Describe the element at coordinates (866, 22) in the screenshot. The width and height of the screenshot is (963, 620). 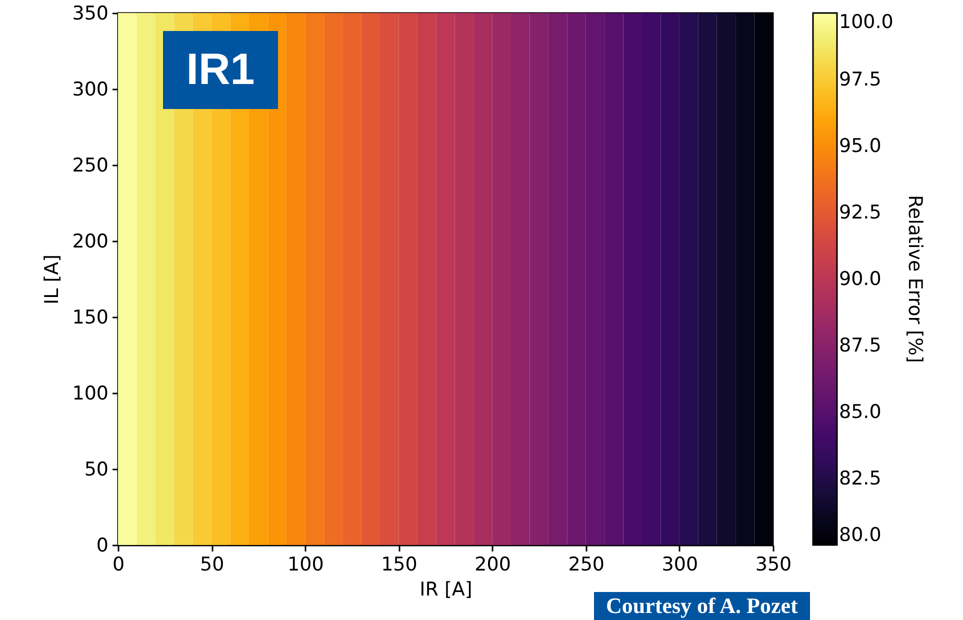
I see `color-bar-label: 100.0` at that location.